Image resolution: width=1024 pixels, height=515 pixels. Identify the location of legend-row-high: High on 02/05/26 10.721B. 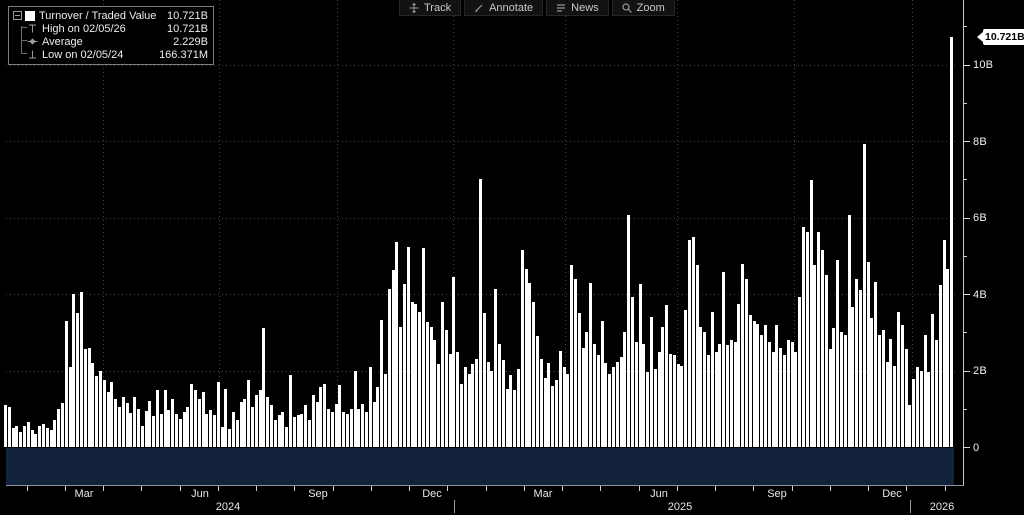
(110, 28).